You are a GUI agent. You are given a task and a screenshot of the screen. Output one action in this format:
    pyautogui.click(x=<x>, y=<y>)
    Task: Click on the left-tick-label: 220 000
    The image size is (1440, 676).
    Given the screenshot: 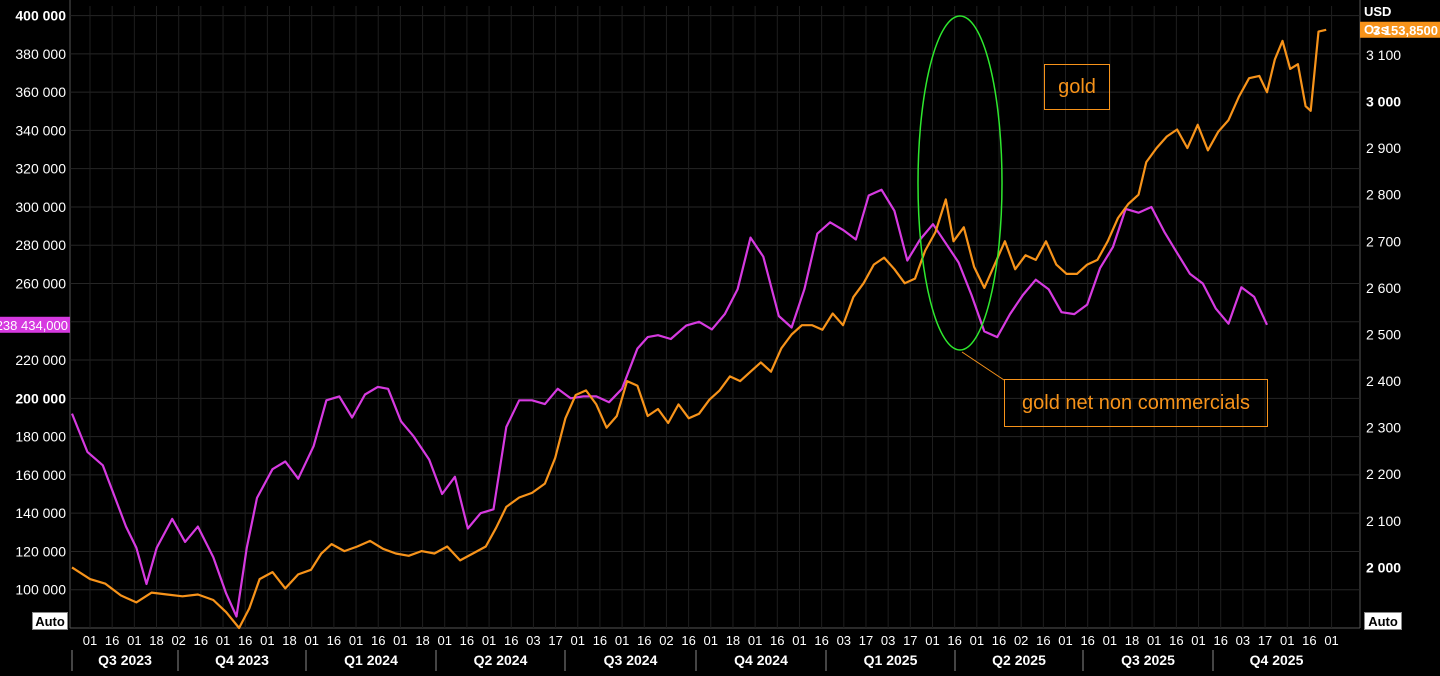 What is the action you would take?
    pyautogui.click(x=40, y=360)
    